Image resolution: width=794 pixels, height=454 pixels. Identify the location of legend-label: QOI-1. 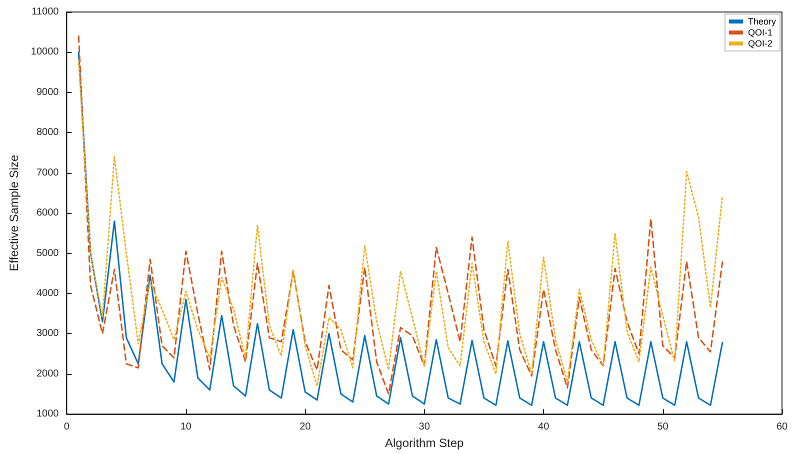
(760, 33).